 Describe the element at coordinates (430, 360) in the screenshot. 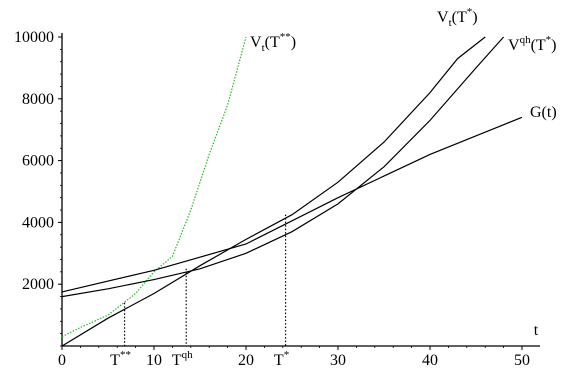

I see `x-tick-label: 40` at that location.